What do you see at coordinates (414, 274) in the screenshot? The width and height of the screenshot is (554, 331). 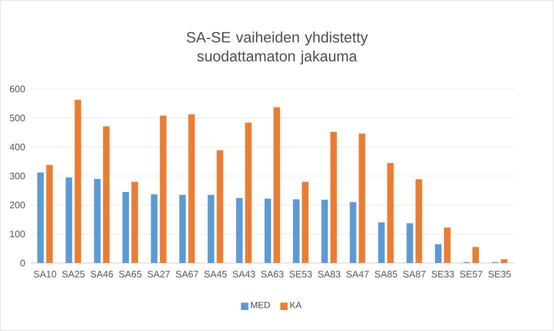 I see `x-tick-label: SA87` at bounding box center [414, 274].